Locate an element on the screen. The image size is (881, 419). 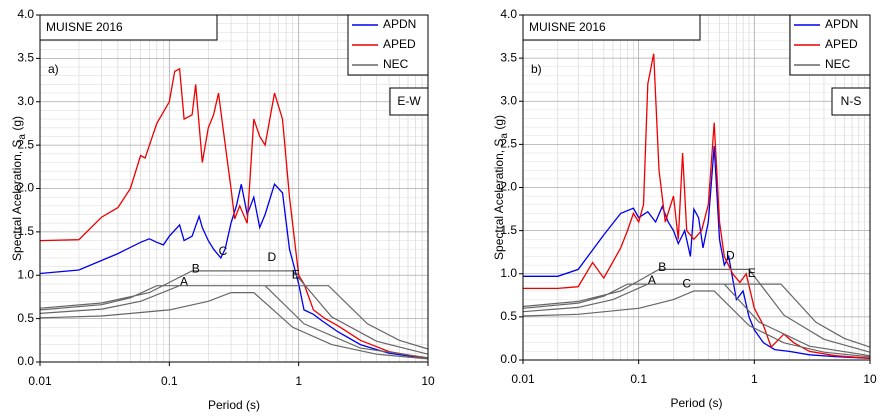
component-label: E-W is located at coordinates (409, 101).